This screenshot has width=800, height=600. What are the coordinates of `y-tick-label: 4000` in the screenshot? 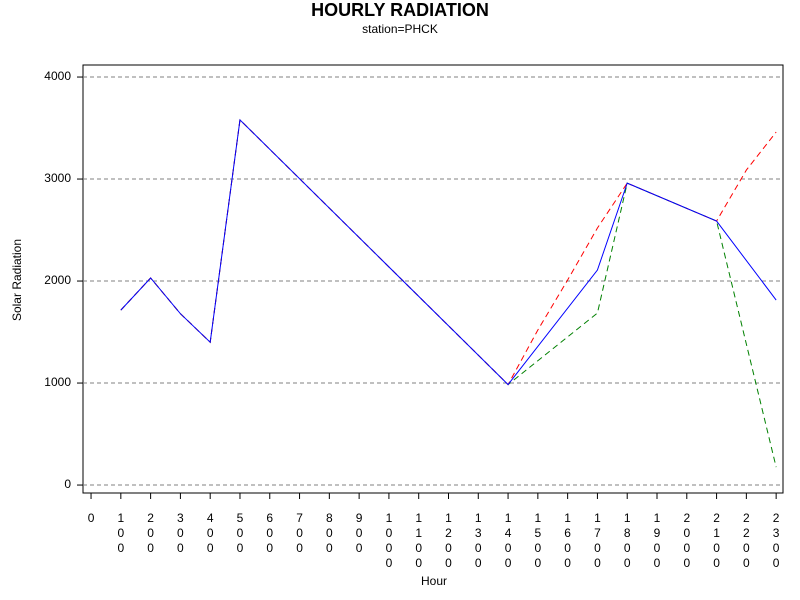 It's located at (57, 76).